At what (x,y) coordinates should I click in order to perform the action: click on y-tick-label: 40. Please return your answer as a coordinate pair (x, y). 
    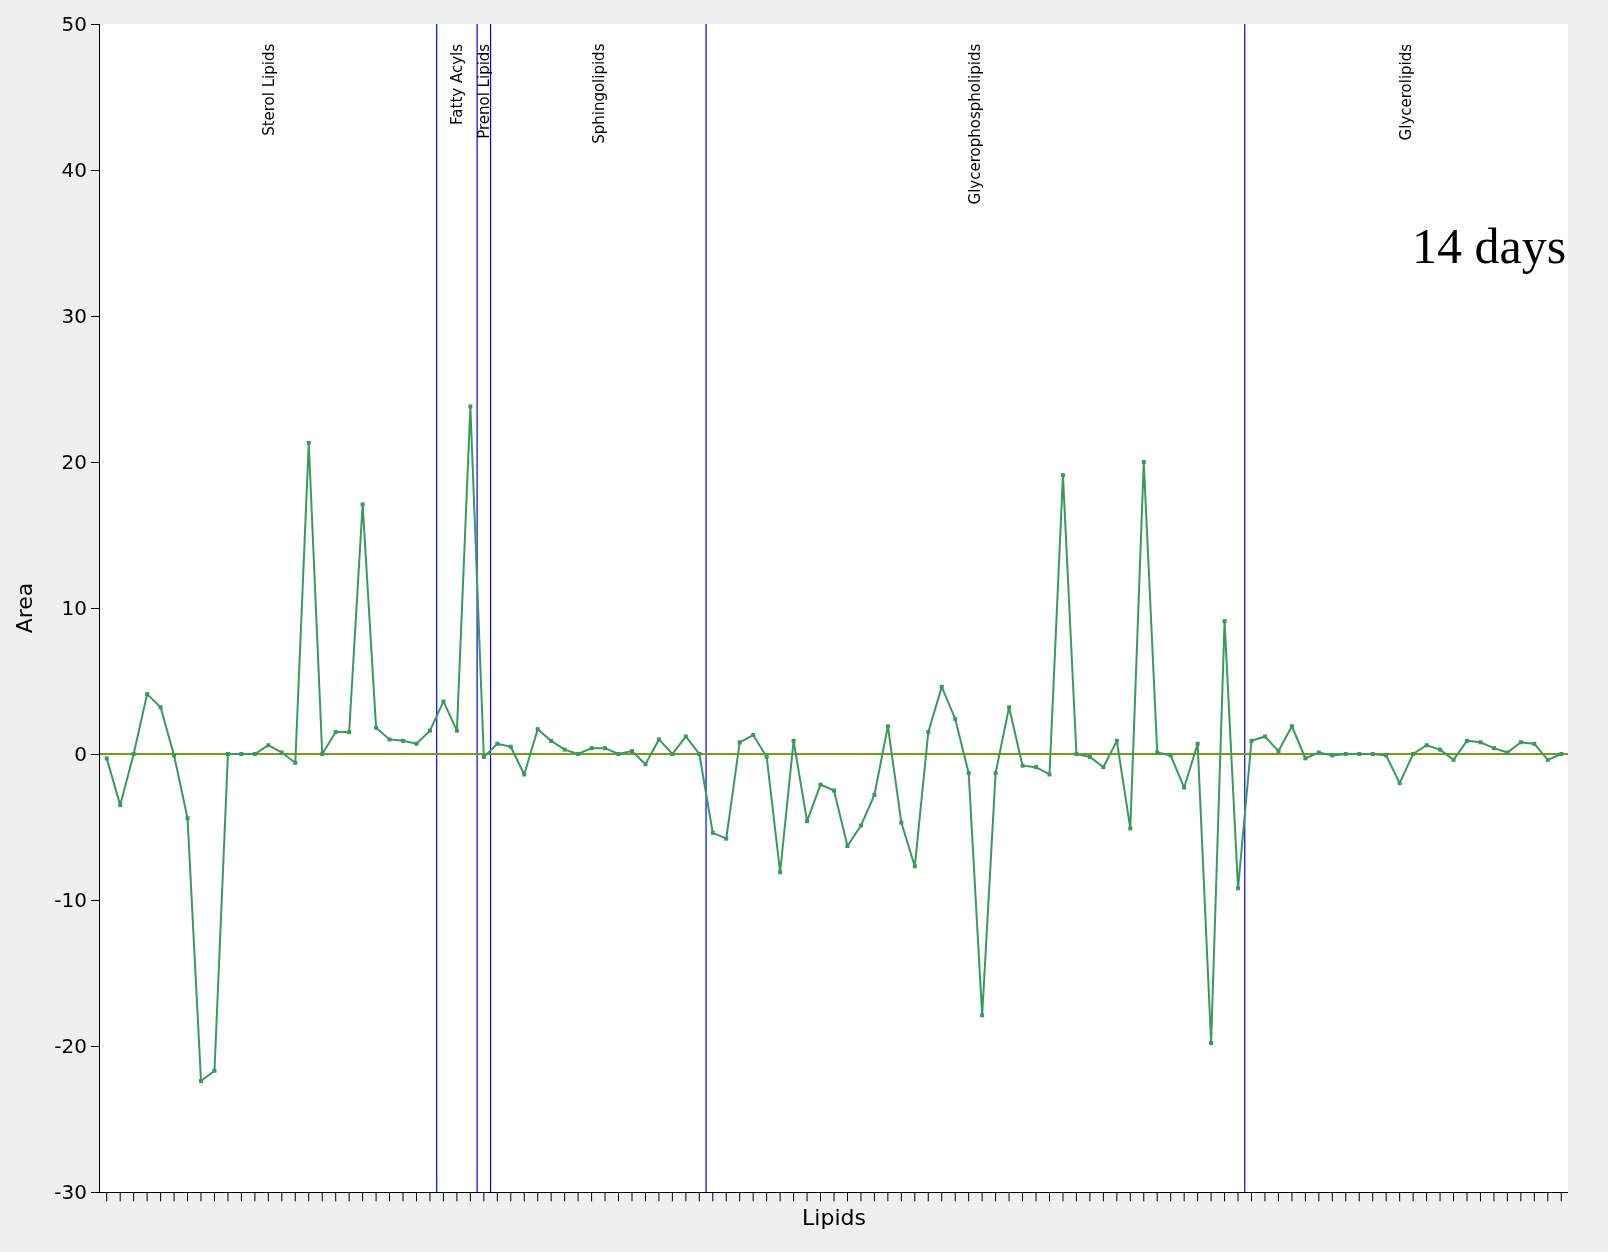
    Looking at the image, I should click on (74, 170).